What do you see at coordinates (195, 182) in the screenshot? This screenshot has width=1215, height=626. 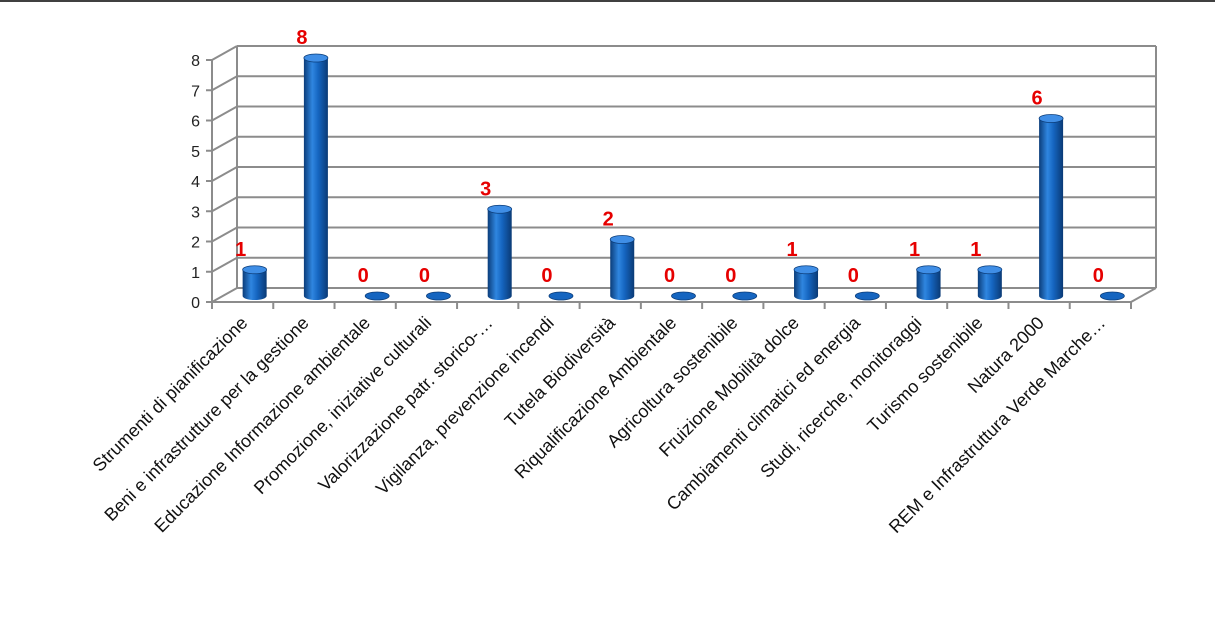 I see `y-tick-label: 4` at bounding box center [195, 182].